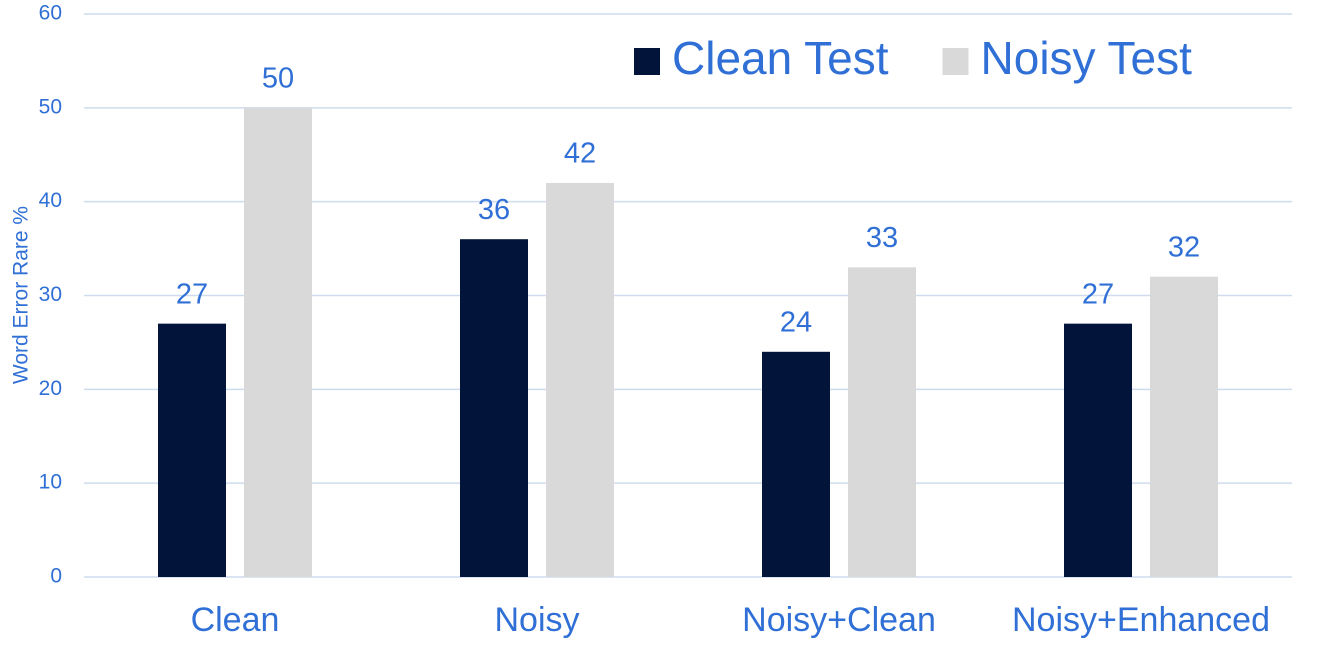  What do you see at coordinates (494, 210) in the screenshot?
I see `value-label: 36` at bounding box center [494, 210].